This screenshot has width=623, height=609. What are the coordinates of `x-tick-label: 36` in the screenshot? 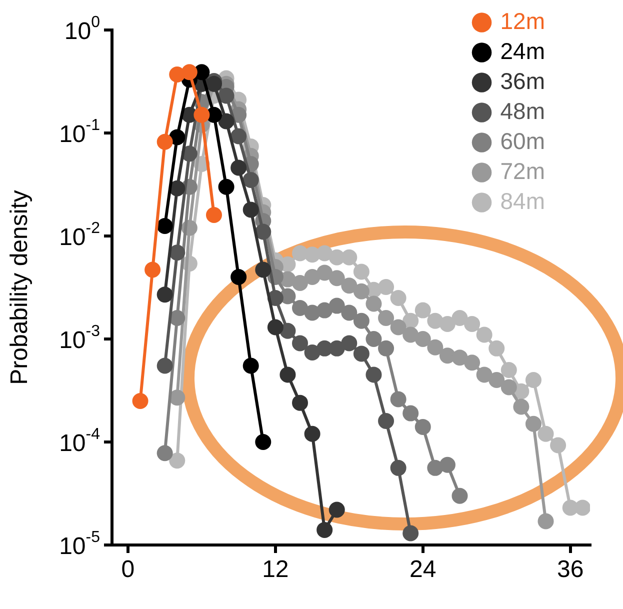 It's located at (570, 570).